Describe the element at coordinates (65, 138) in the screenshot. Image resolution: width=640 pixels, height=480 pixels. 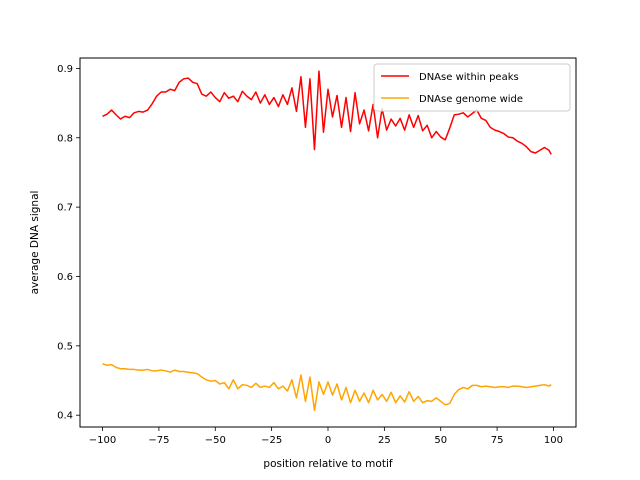
I see `y-tick-label: 0.8` at that location.